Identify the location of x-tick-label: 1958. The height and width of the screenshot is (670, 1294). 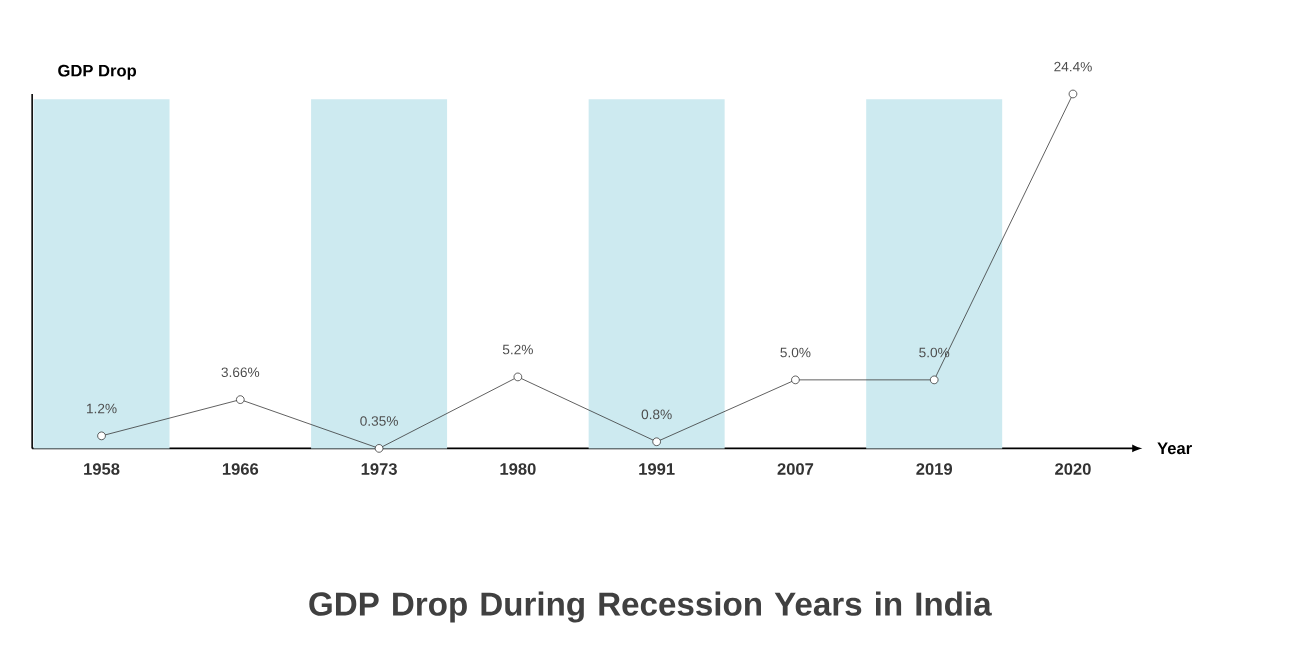
(102, 469).